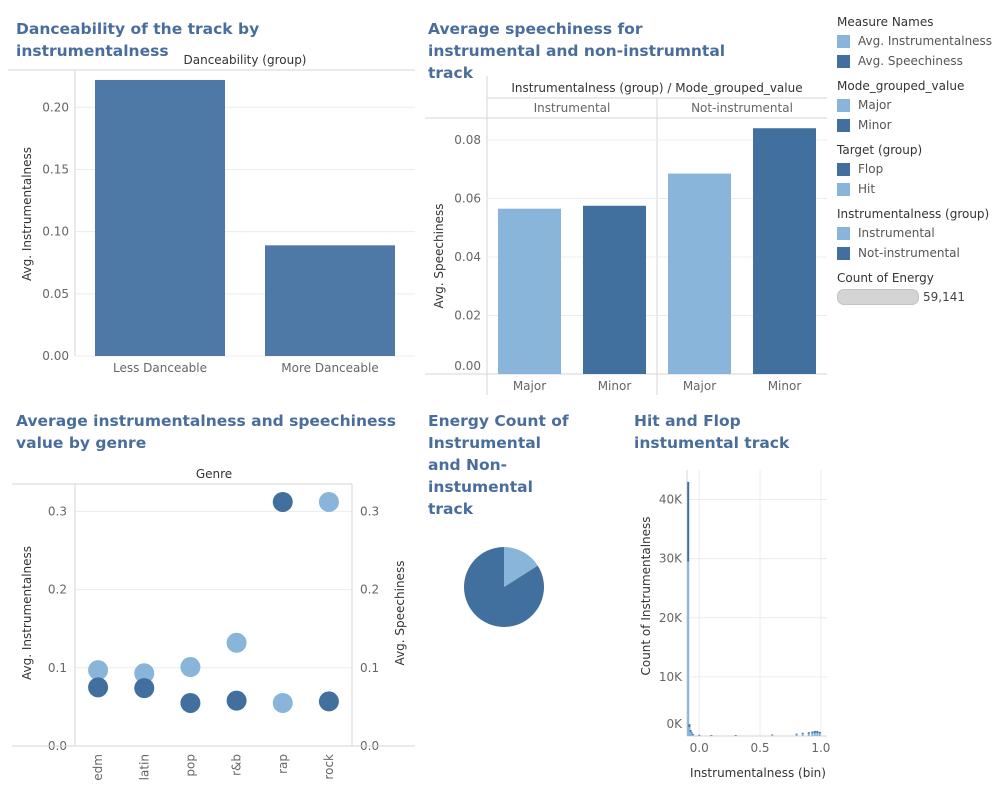 Image resolution: width=1000 pixels, height=800 pixels. What do you see at coordinates (55, 169) in the screenshot?
I see `chart1-ytick-label: 0.15` at bounding box center [55, 169].